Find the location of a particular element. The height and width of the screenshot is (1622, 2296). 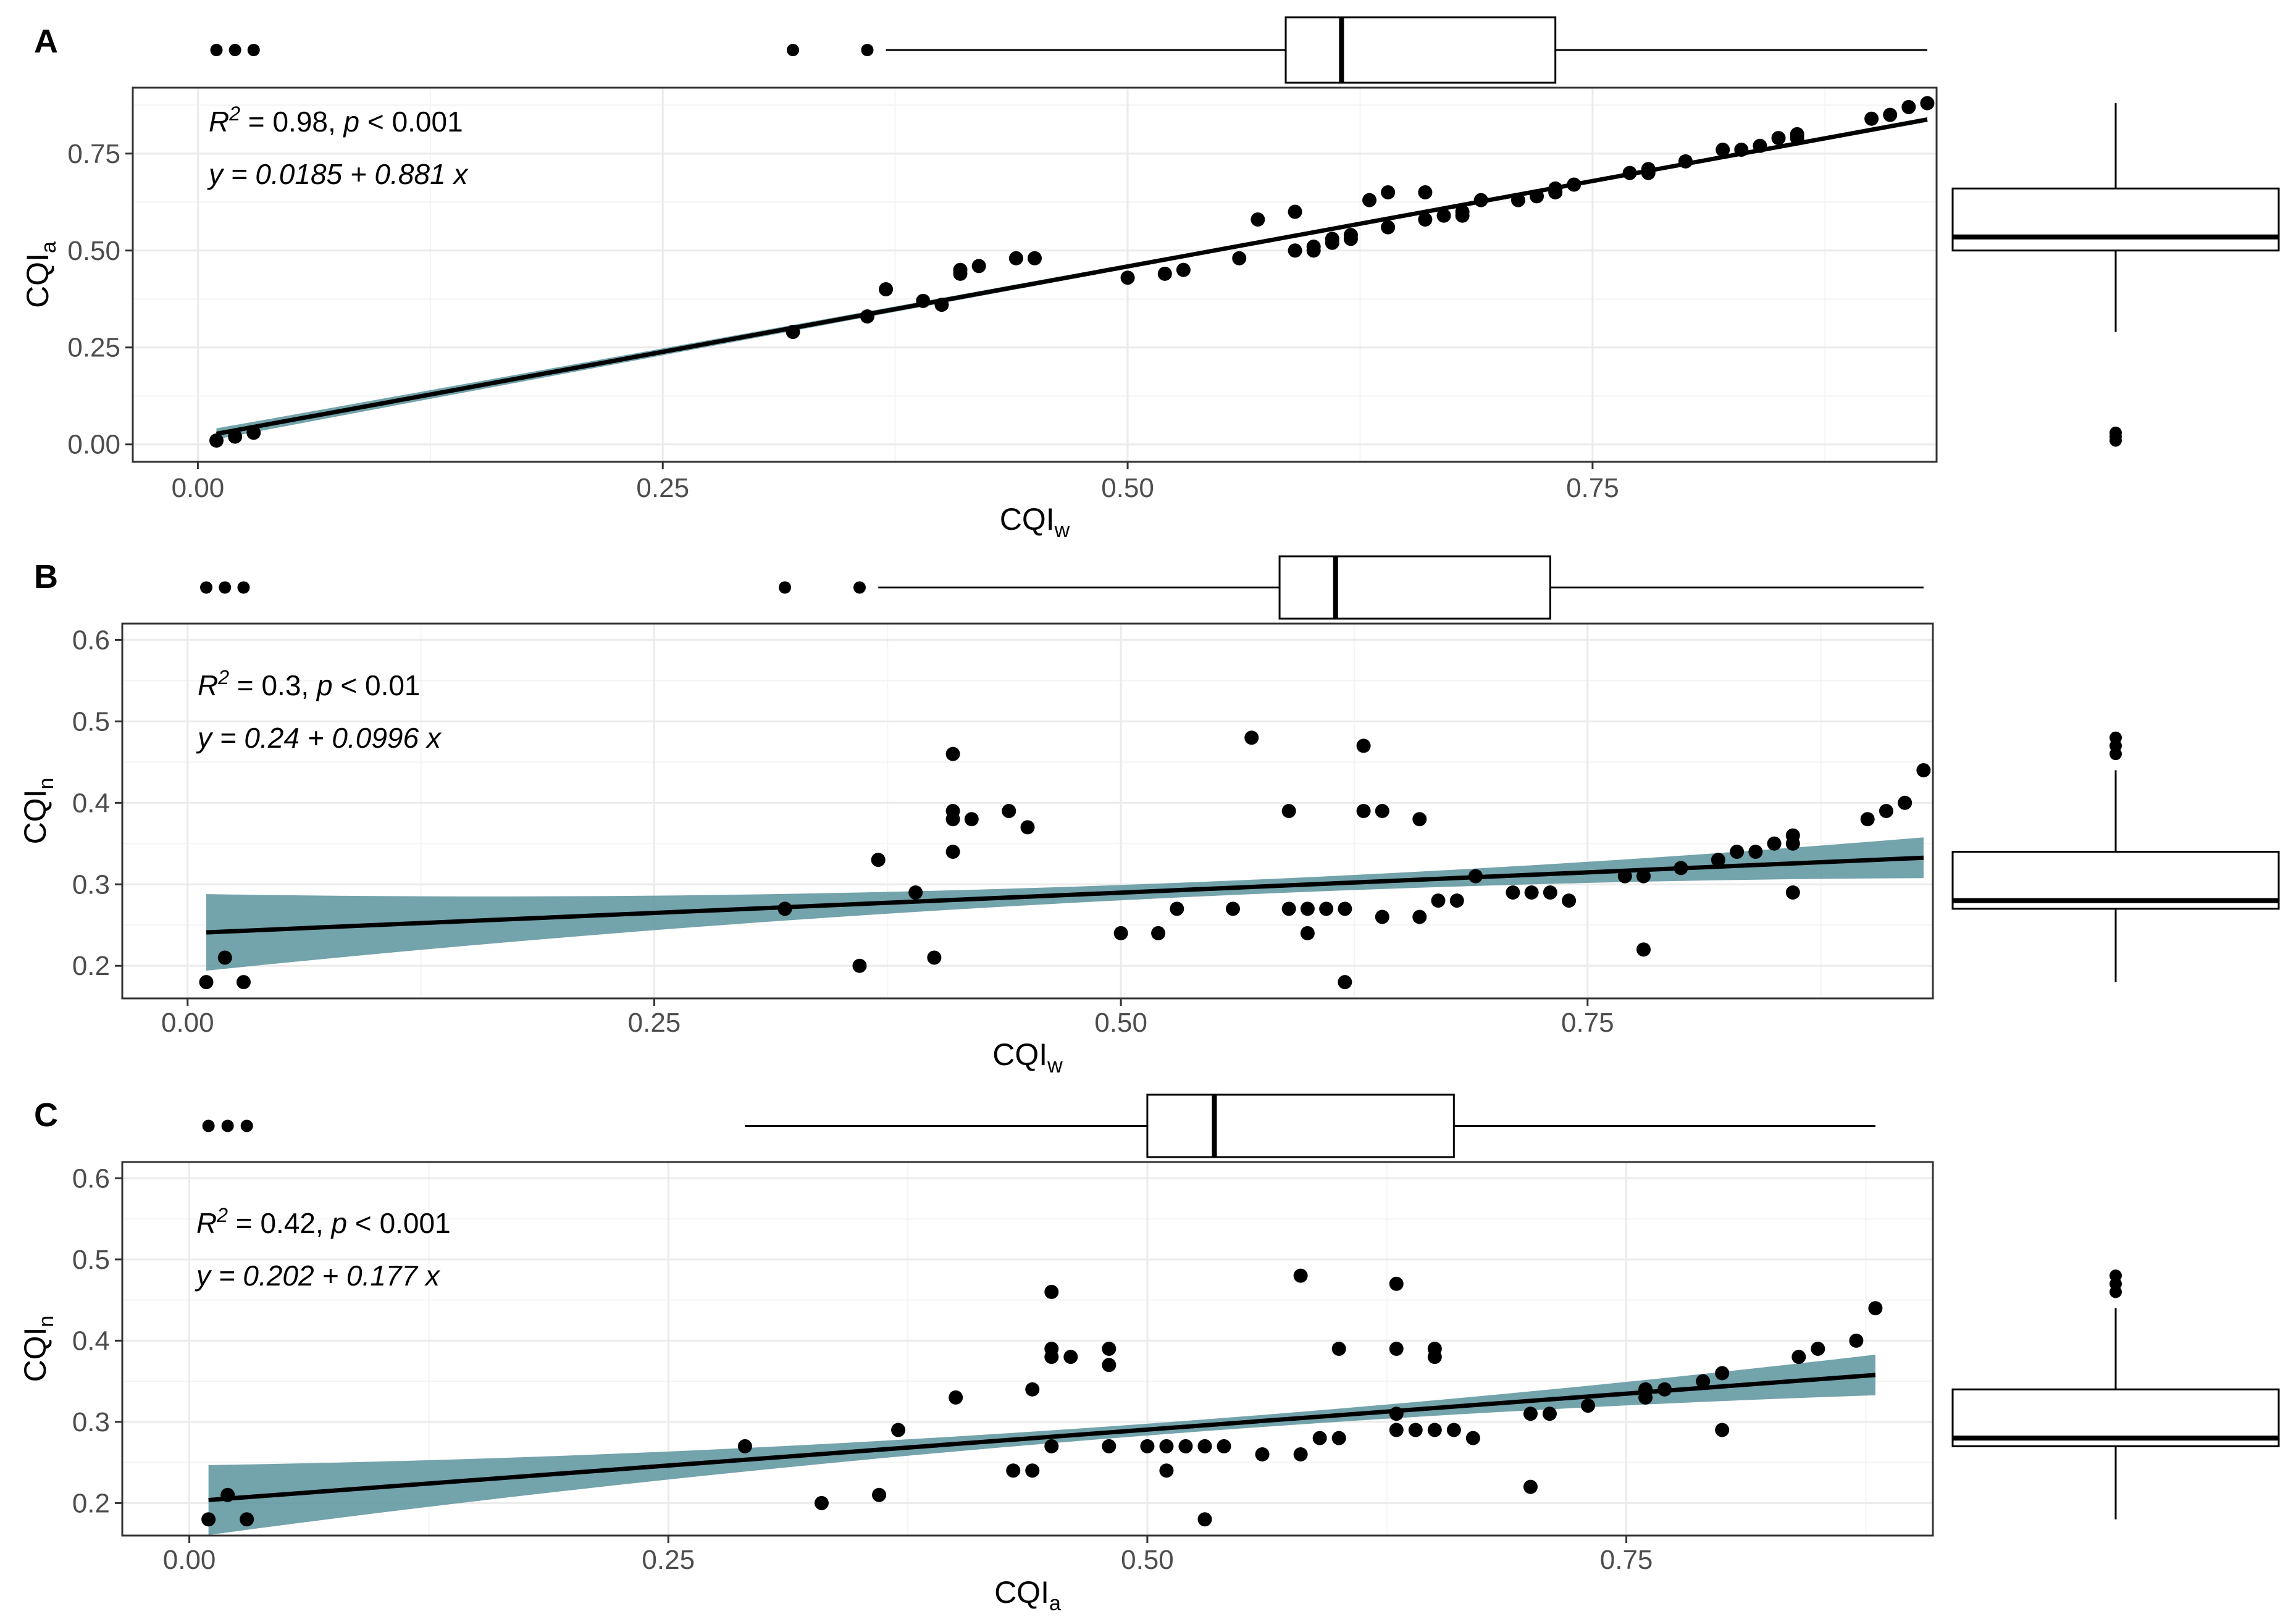

y-axis-label: CQIn is located at coordinates (38, 1349).